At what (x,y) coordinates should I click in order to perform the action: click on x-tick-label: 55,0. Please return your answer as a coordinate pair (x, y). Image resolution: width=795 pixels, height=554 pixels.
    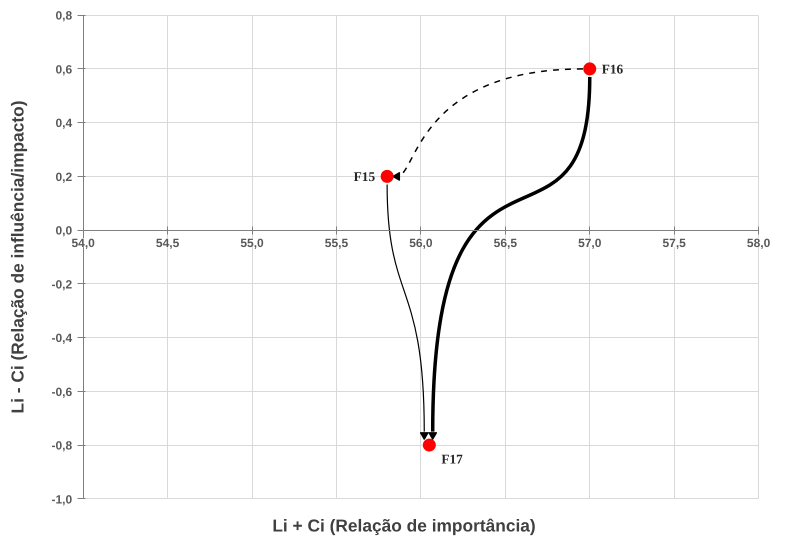
    Looking at the image, I should click on (252, 243).